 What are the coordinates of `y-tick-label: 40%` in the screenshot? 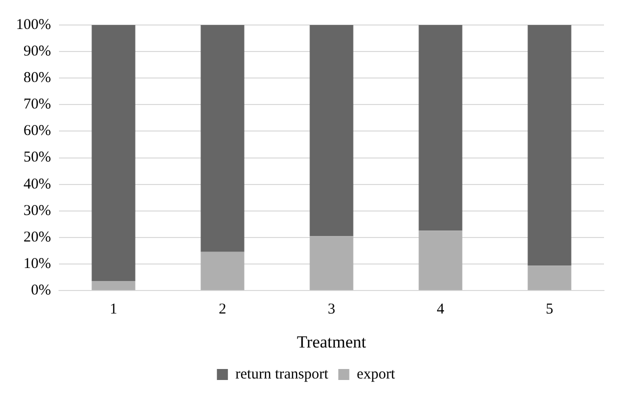 It's located at (37, 184).